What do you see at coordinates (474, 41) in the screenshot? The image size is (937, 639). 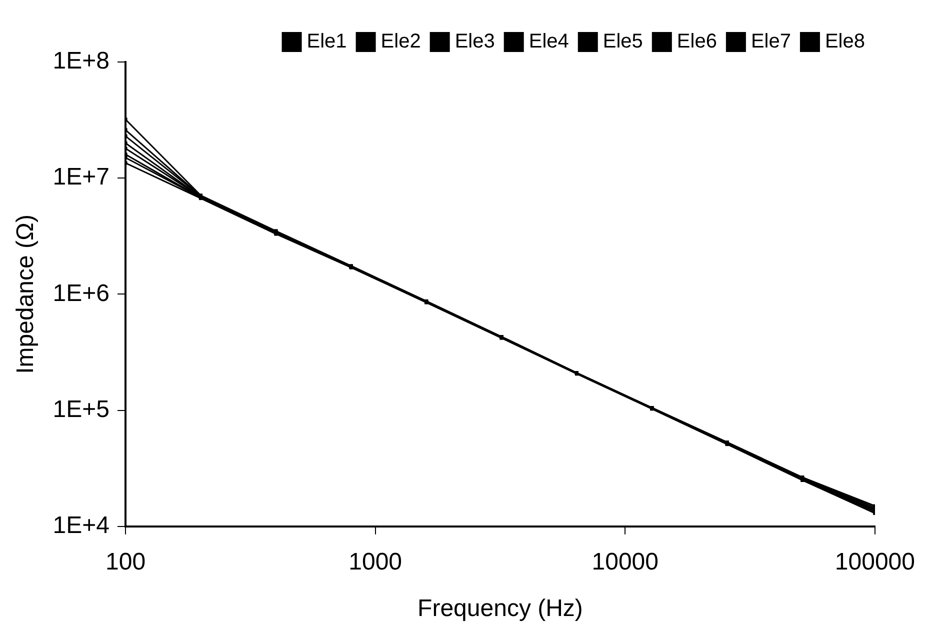 I see `legend-label: Ele3` at bounding box center [474, 41].